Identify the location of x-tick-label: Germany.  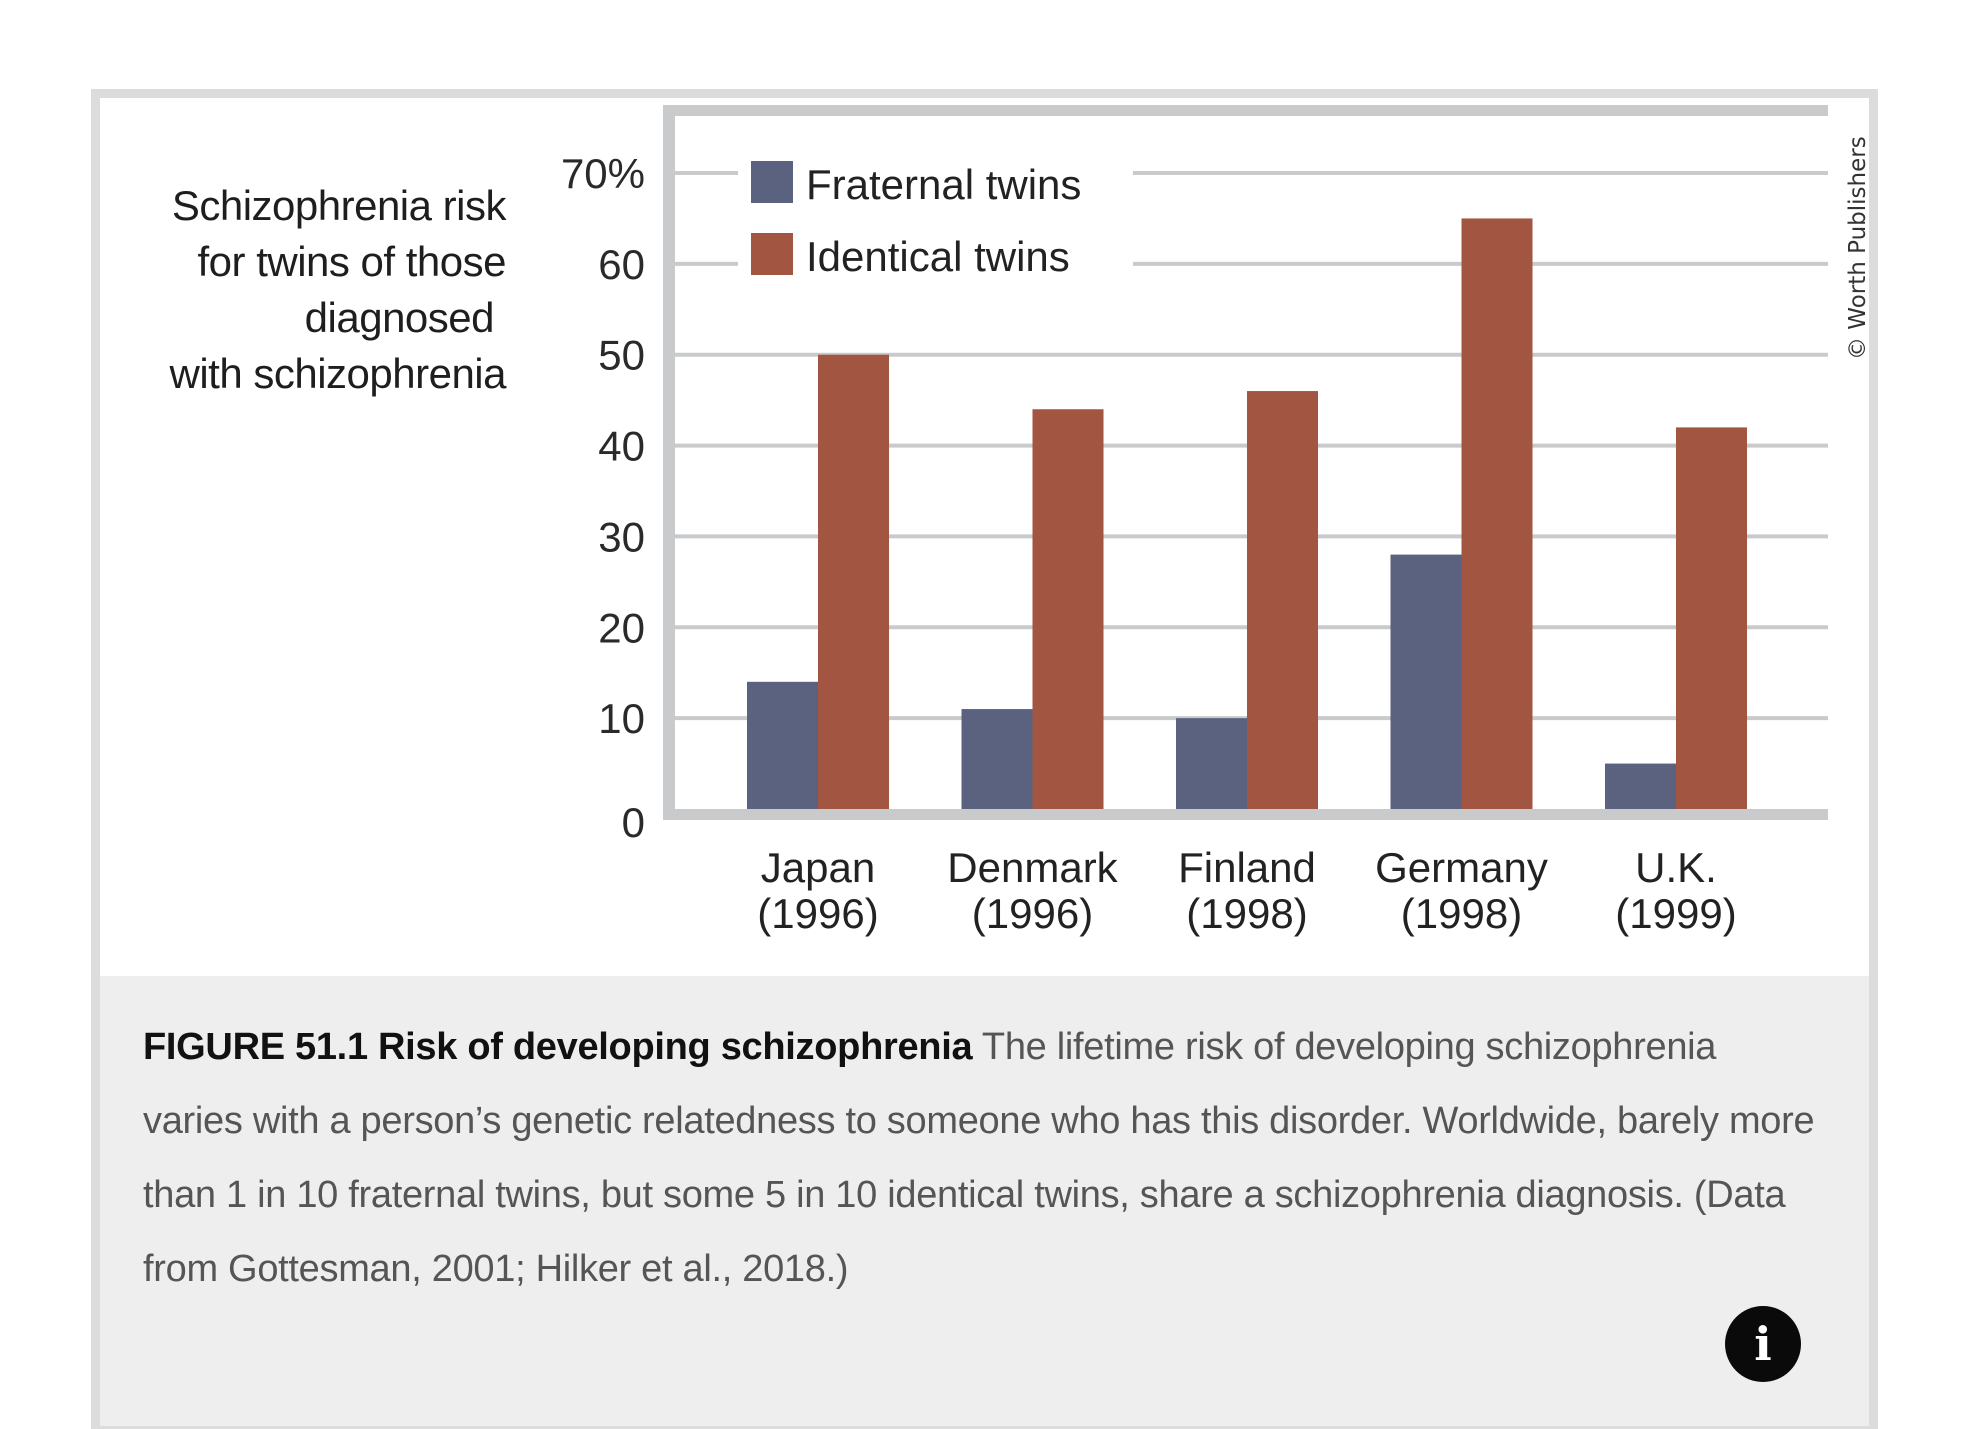
(1461, 867).